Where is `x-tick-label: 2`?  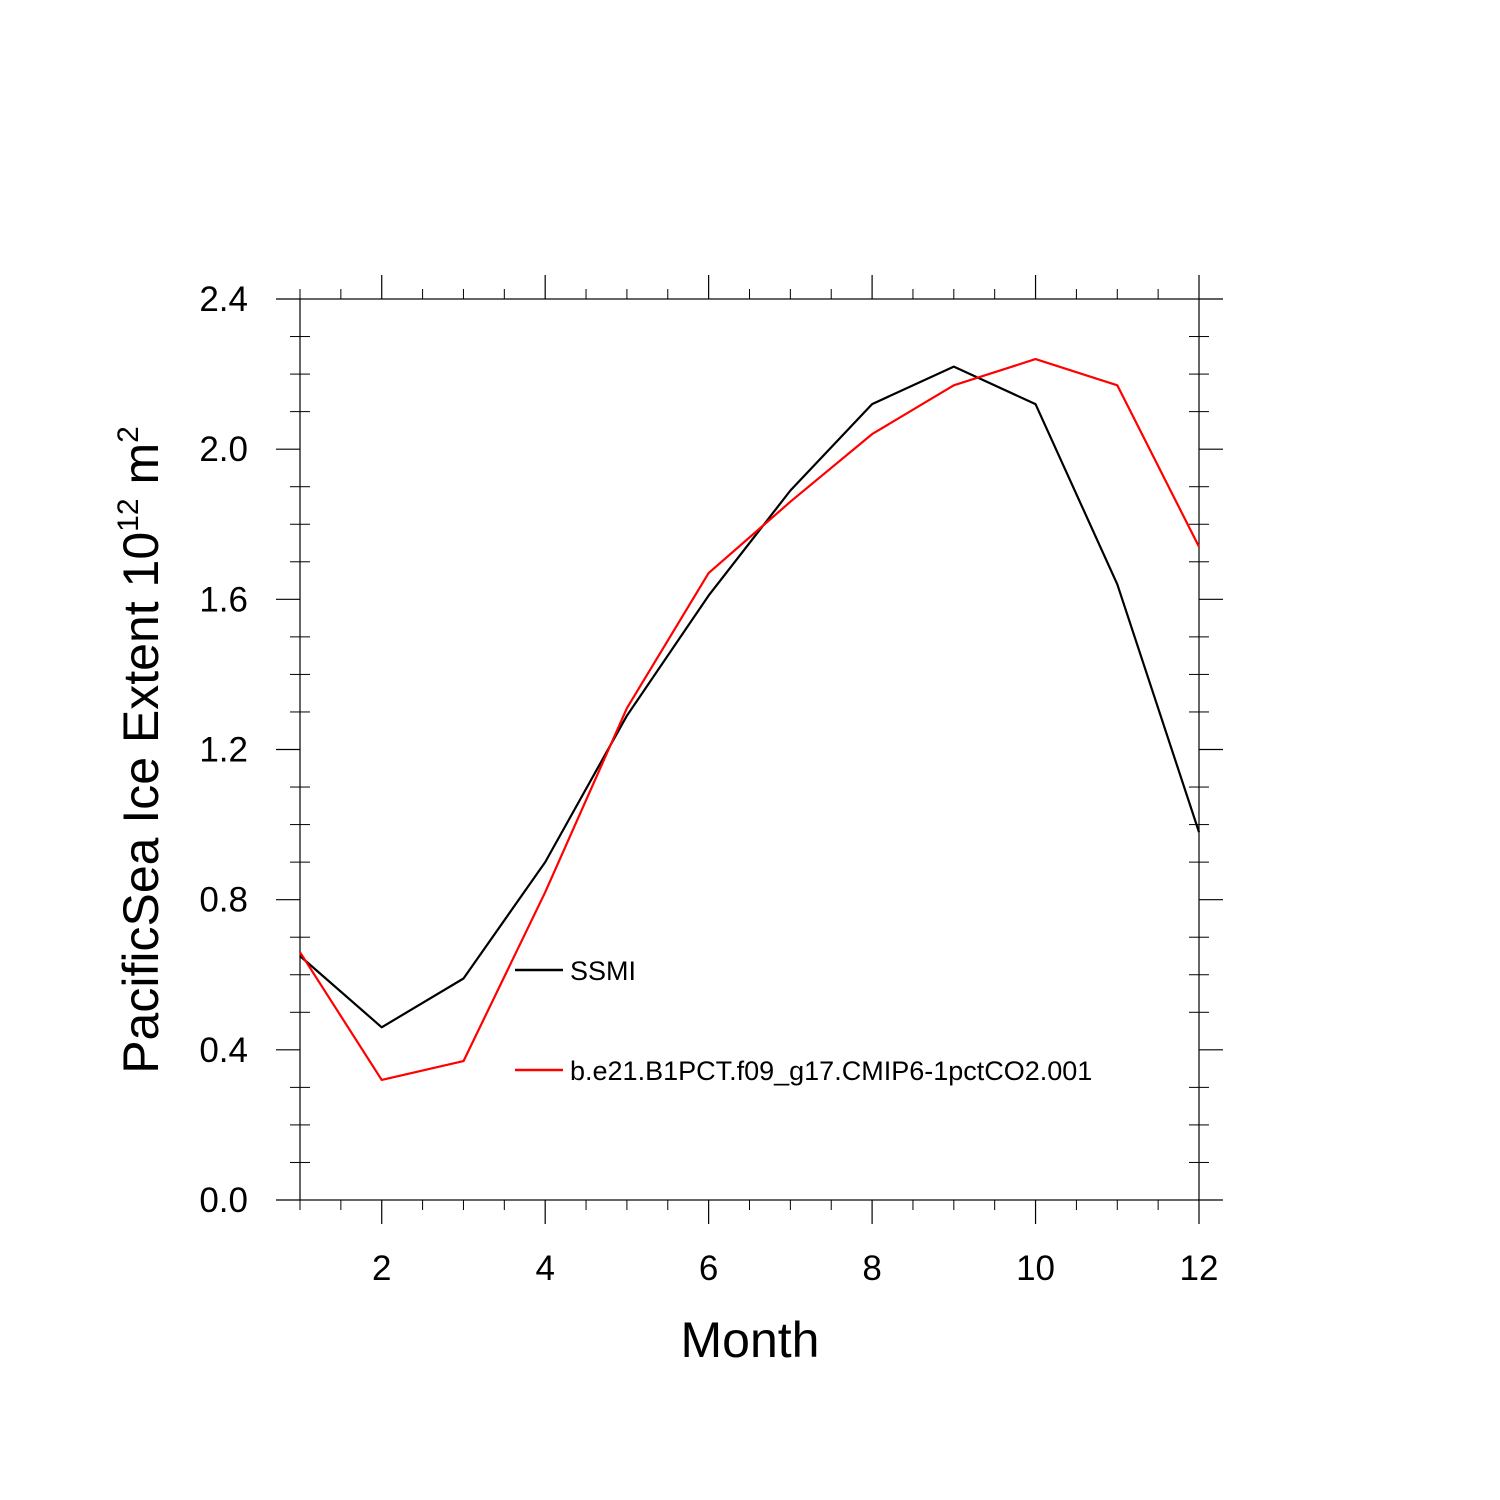
x-tick-label: 2 is located at coordinates (381, 1268).